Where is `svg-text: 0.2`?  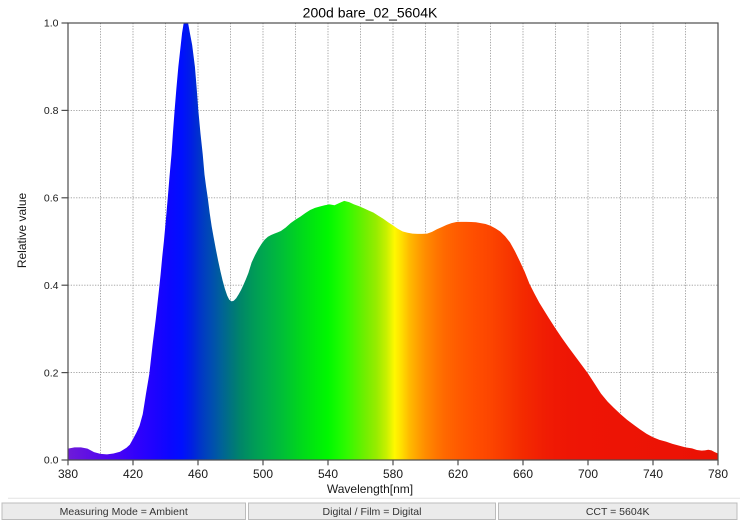 svg-text: 0.2 is located at coordinates (51, 373).